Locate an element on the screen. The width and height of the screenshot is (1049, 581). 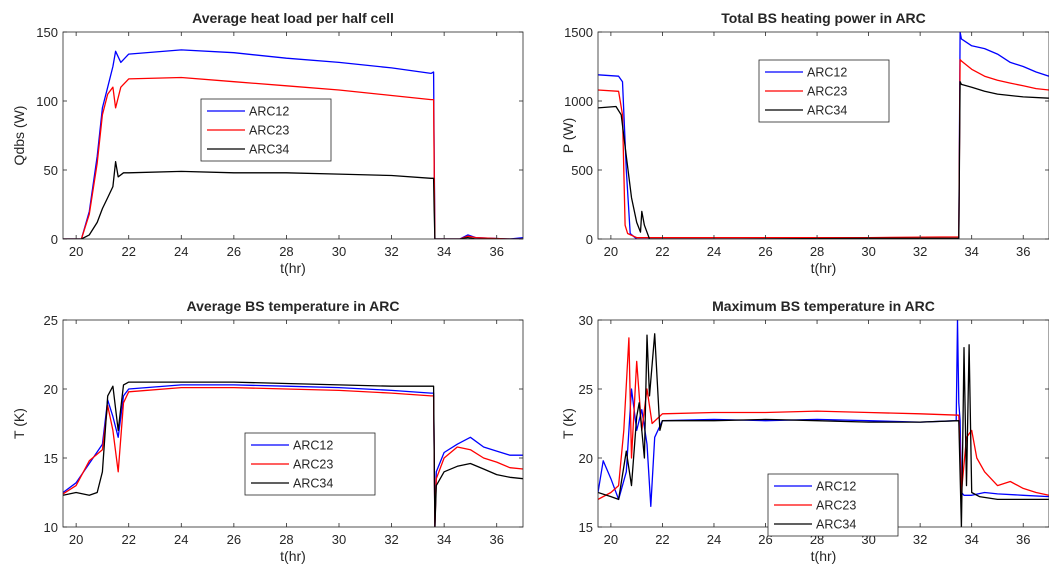
chart-title: Total BS heating power in ARC is located at coordinates (823, 18).